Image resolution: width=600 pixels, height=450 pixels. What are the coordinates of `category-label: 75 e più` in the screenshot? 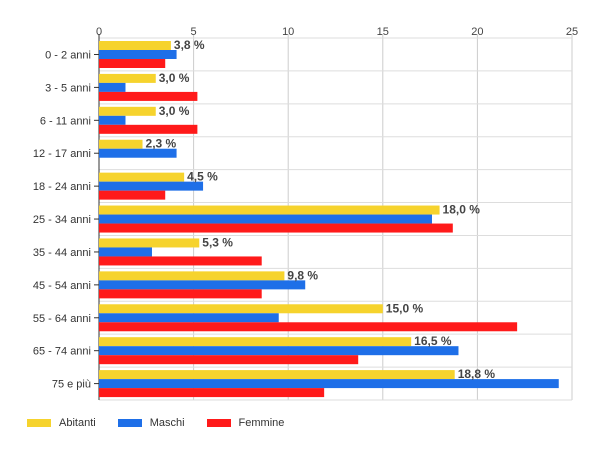 It's located at (71, 385).